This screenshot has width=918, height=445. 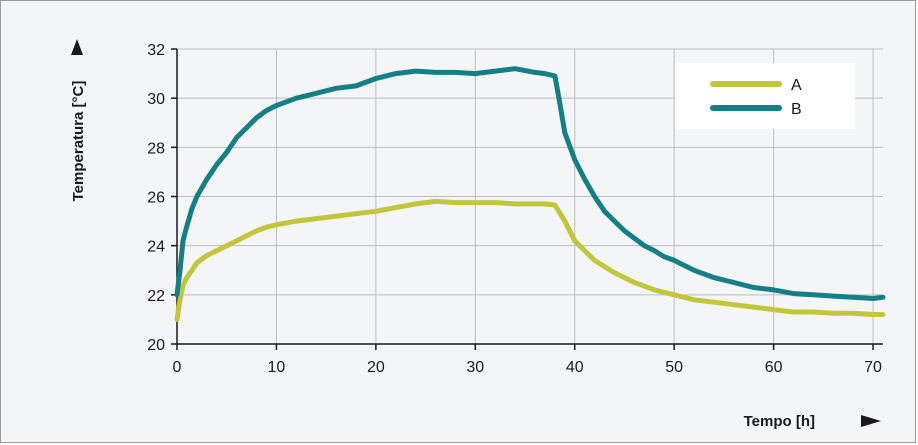 What do you see at coordinates (774, 367) in the screenshot?
I see `x-tick-label: 60` at bounding box center [774, 367].